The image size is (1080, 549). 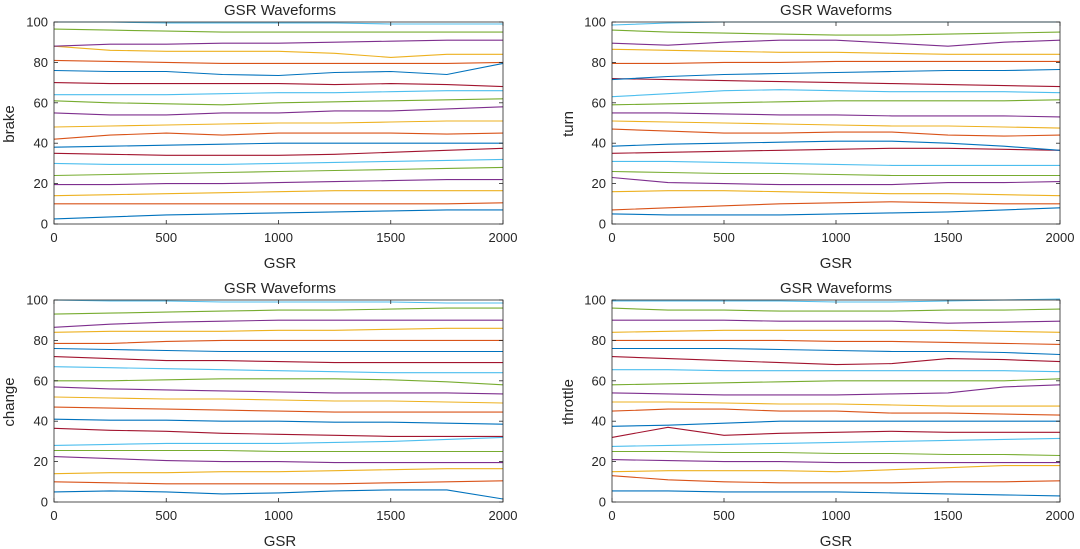 What do you see at coordinates (568, 402) in the screenshot?
I see `y-axis-label: throttle` at bounding box center [568, 402].